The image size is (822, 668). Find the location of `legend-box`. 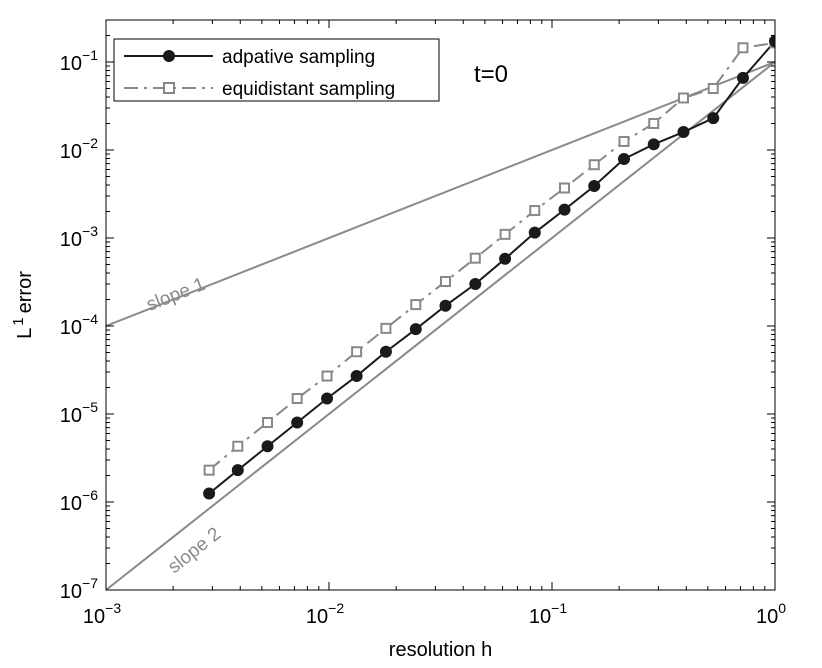

legend-box is located at coordinates (276, 70).